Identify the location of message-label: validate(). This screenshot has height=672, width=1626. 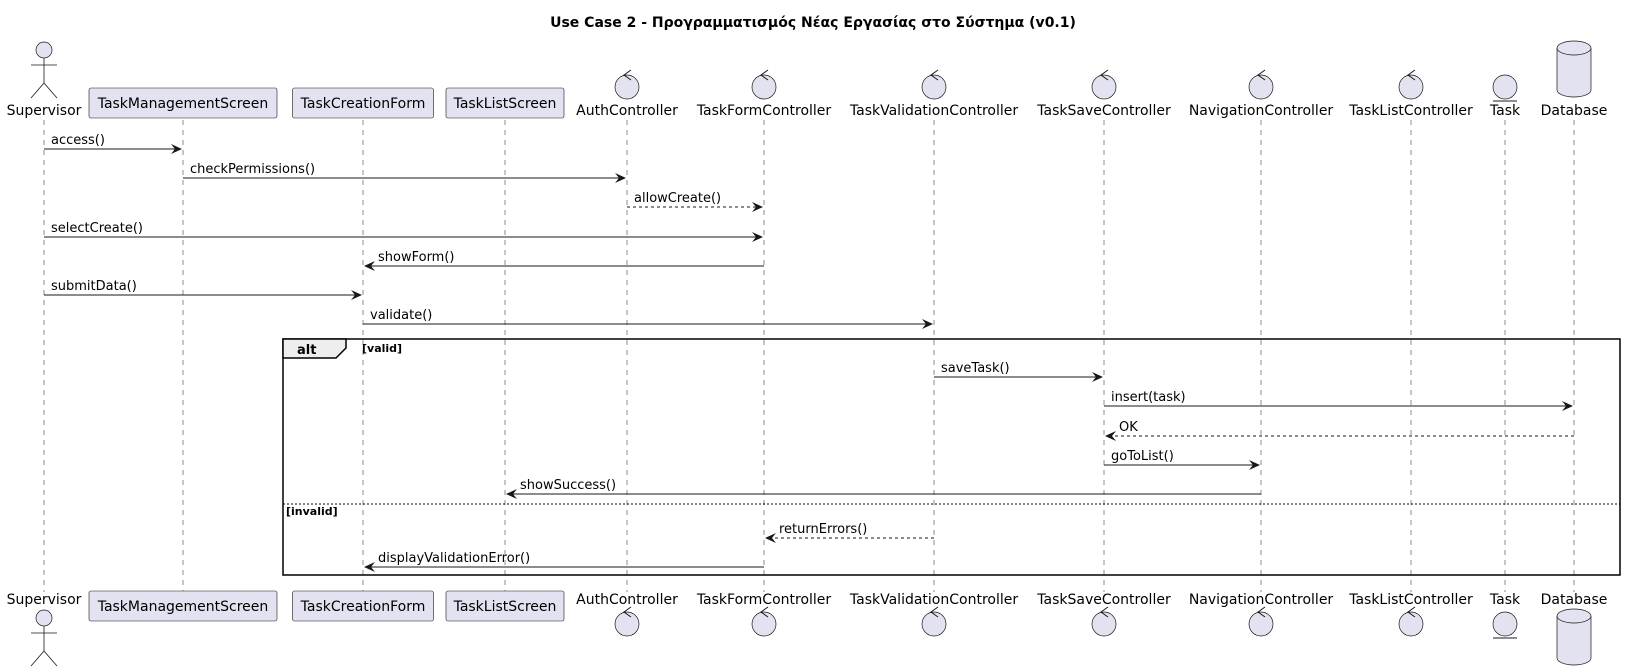
(401, 315).